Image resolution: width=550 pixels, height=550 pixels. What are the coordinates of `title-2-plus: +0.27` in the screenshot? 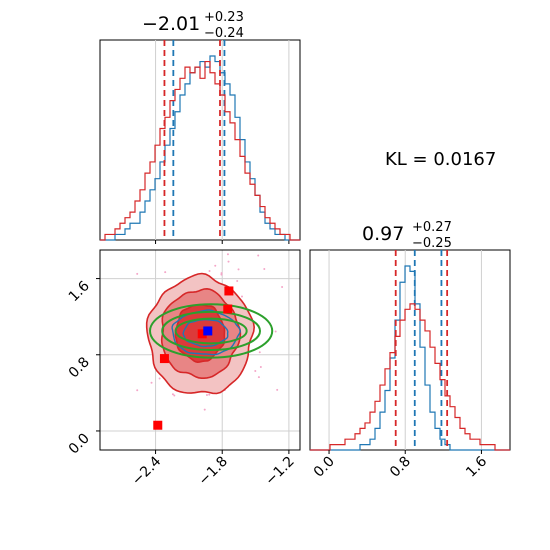 It's located at (432, 227).